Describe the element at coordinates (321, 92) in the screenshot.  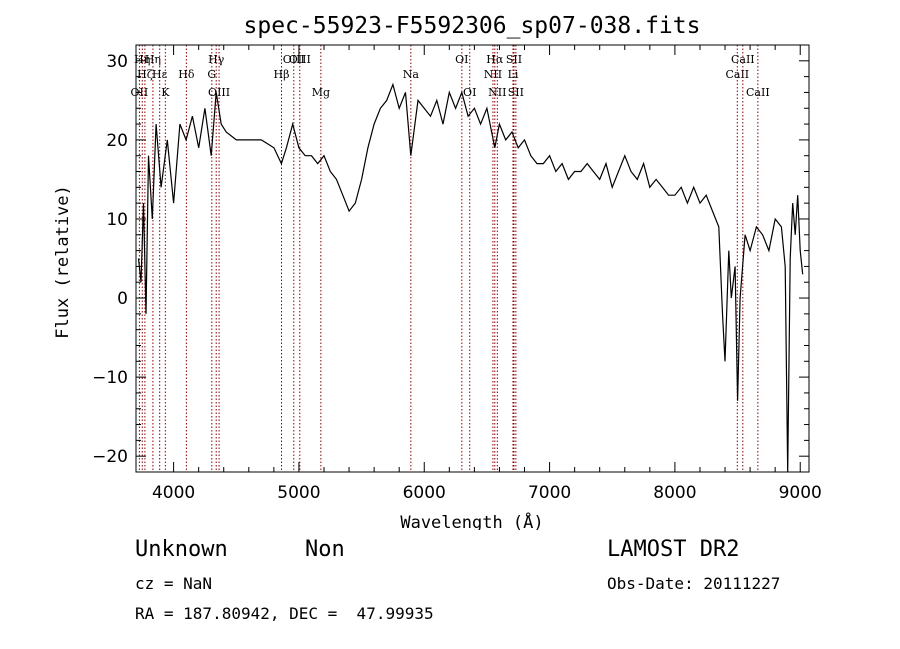
I see `spectral-line-label: Mg` at that location.